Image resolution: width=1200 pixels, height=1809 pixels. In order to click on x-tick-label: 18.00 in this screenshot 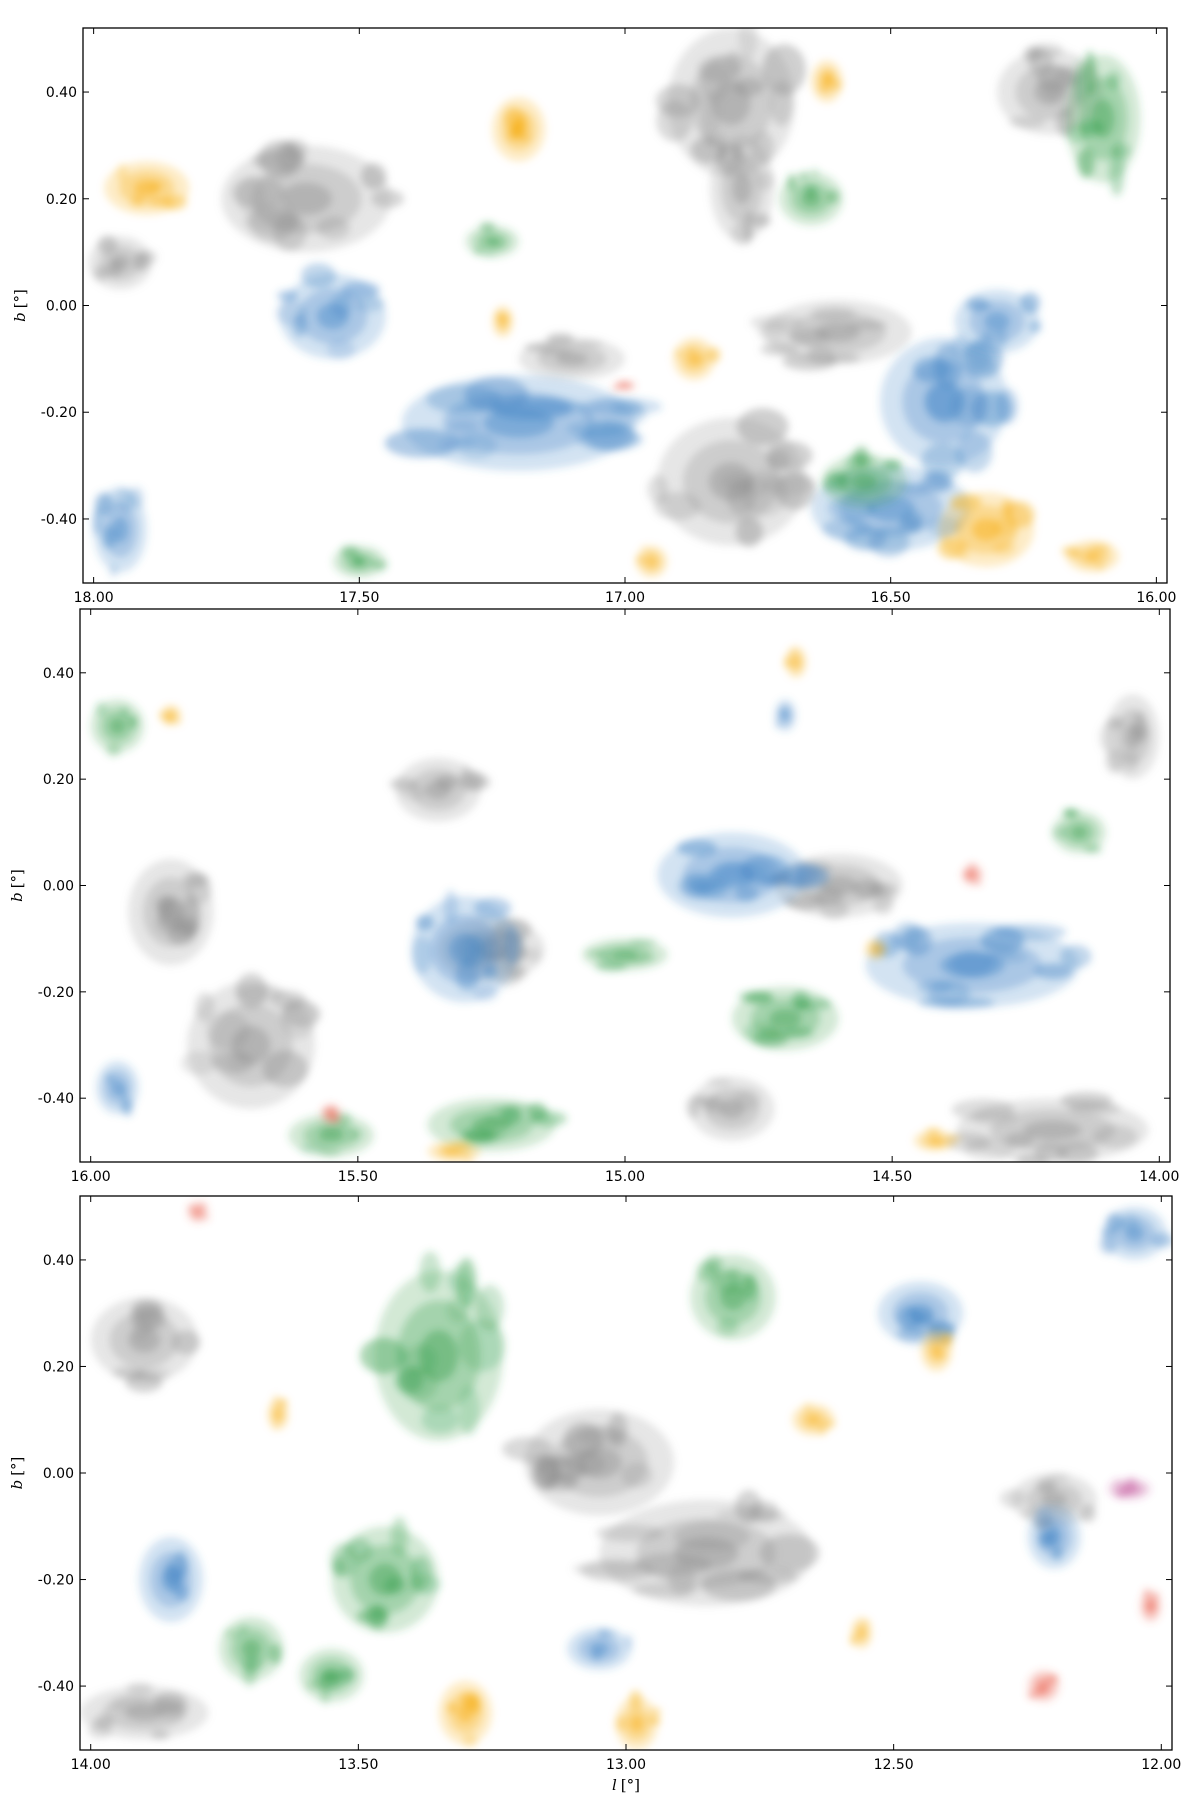, I will do `click(94, 598)`.